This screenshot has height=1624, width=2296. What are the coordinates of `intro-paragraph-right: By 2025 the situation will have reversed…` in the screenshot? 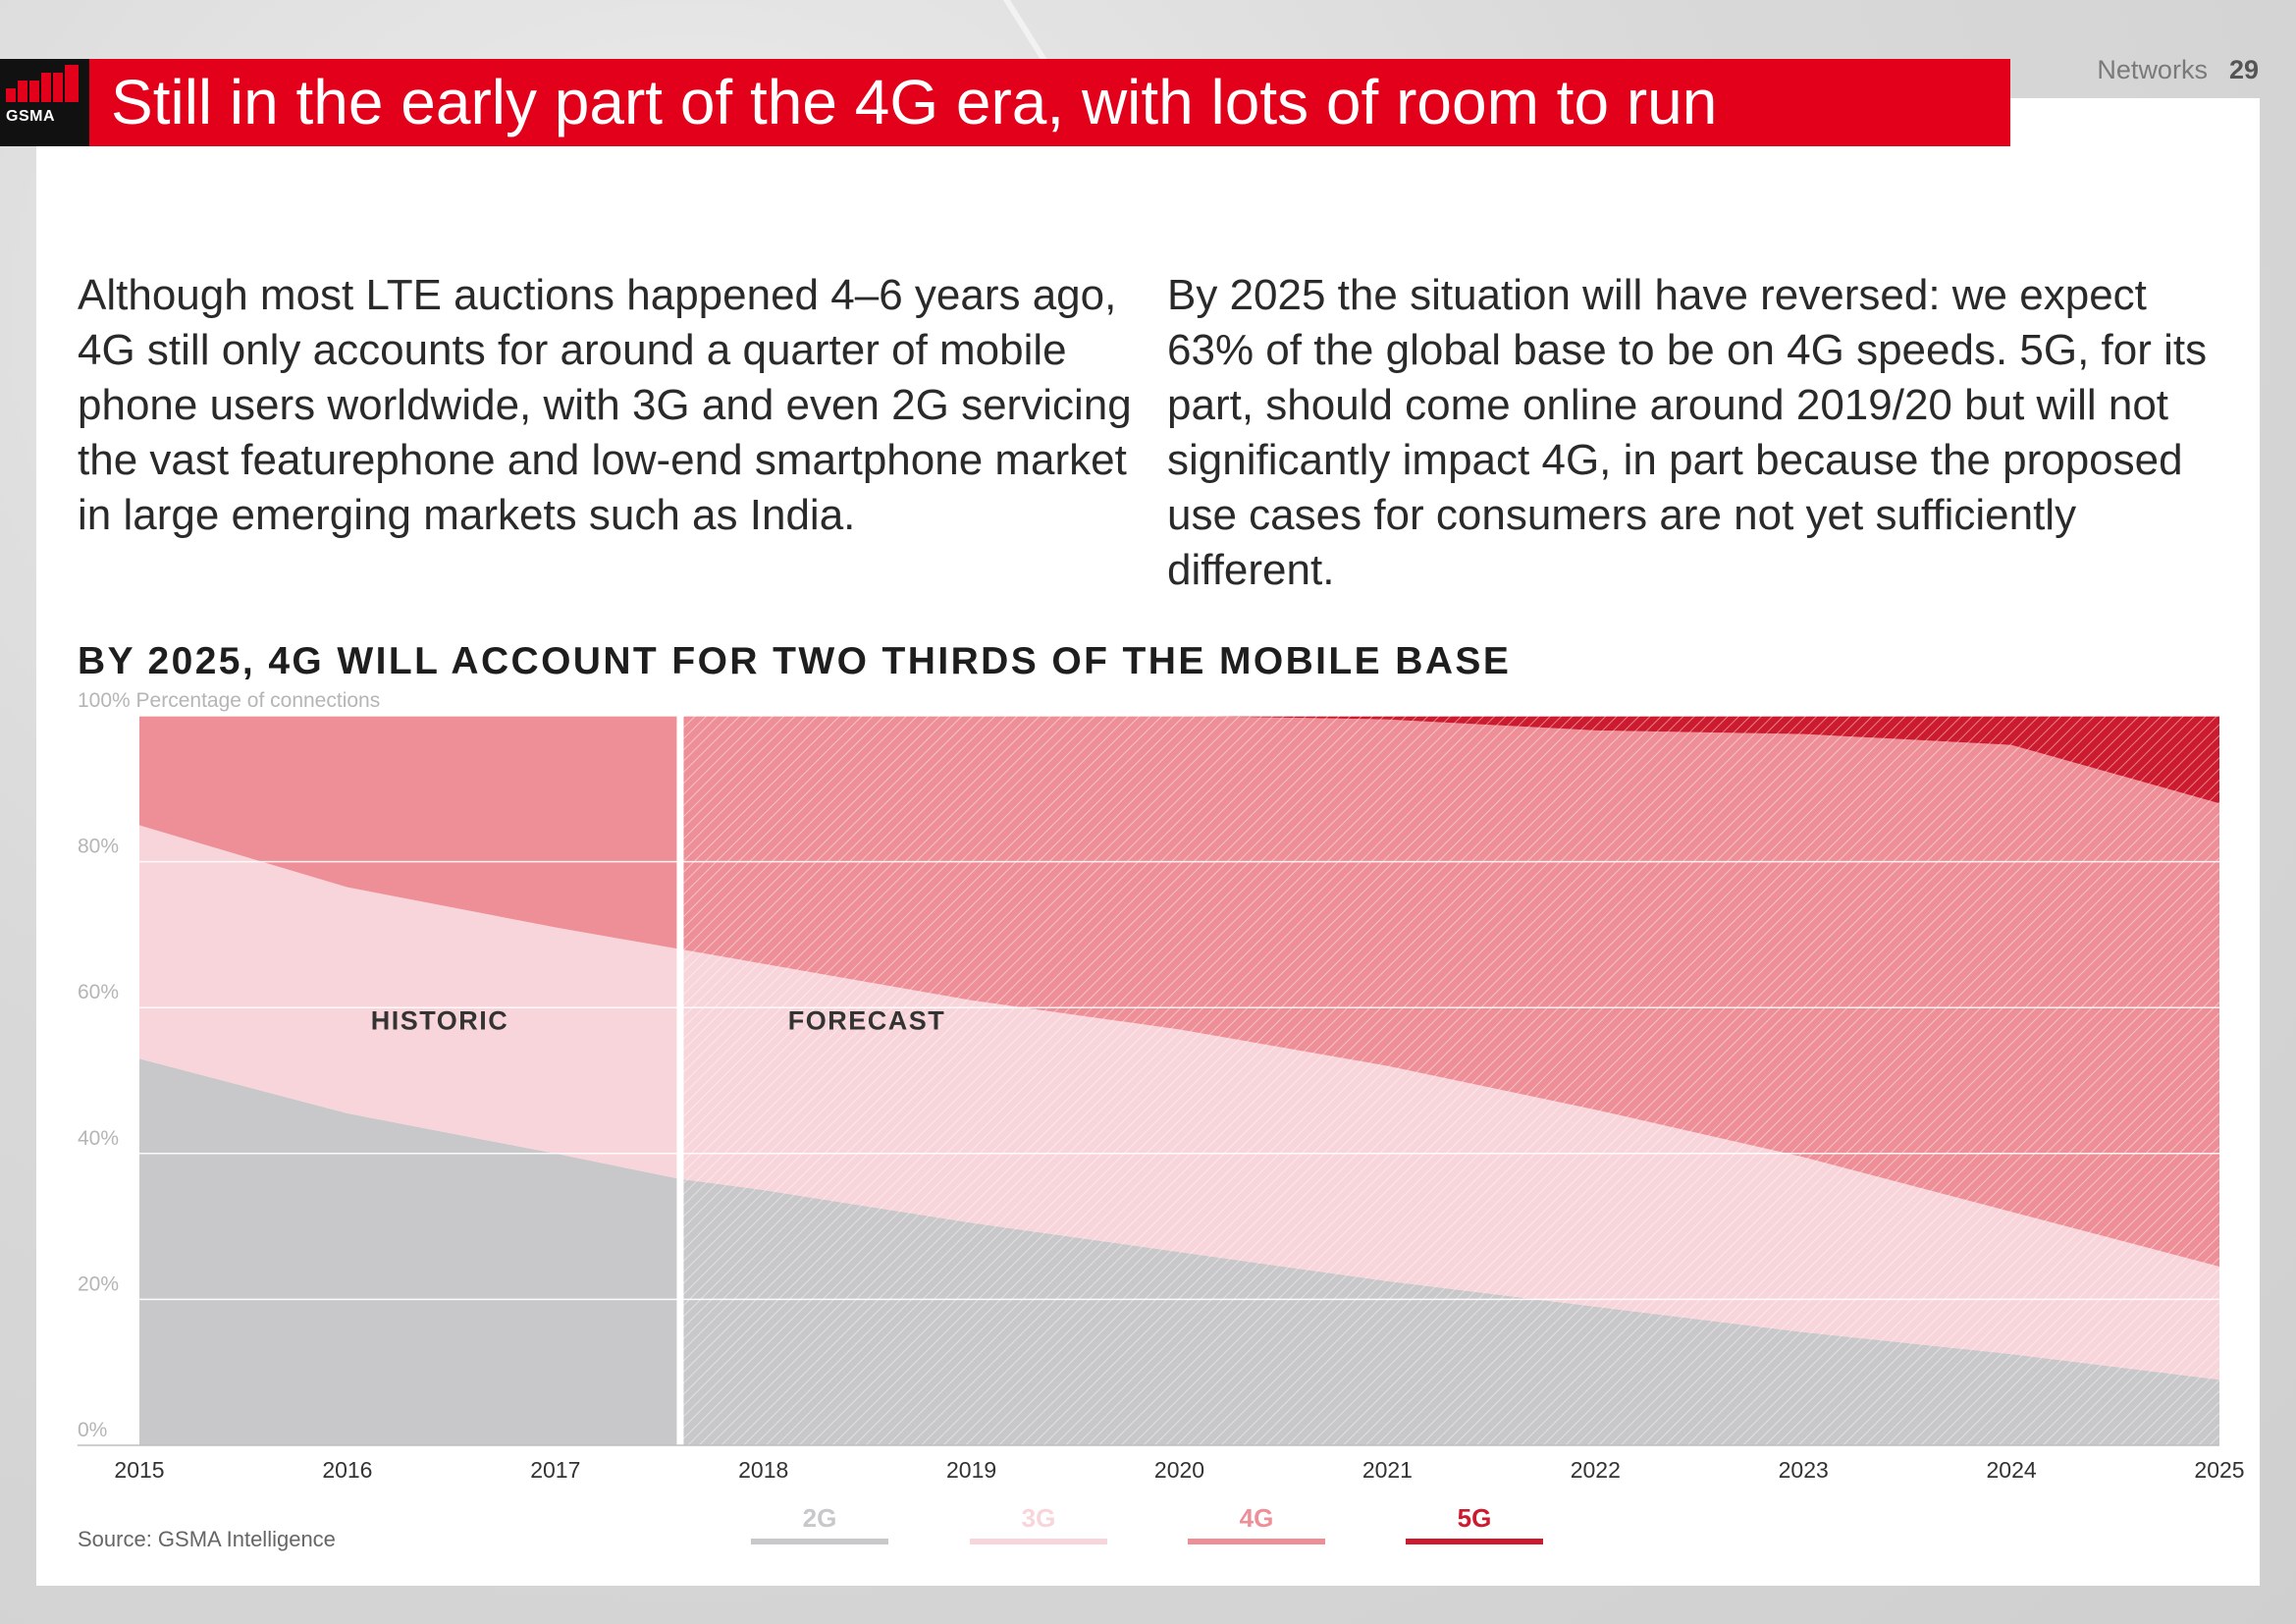 It's located at (1687, 432).